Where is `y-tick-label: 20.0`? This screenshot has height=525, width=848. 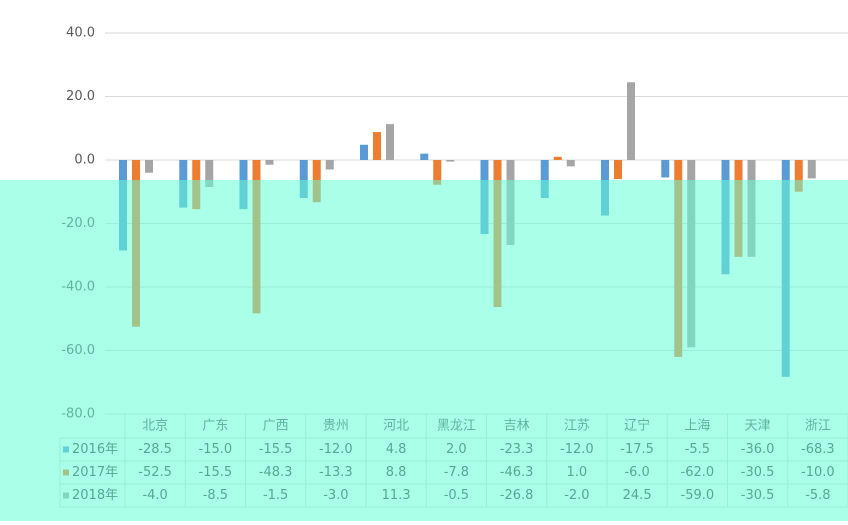 y-tick-label: 20.0 is located at coordinates (80, 96).